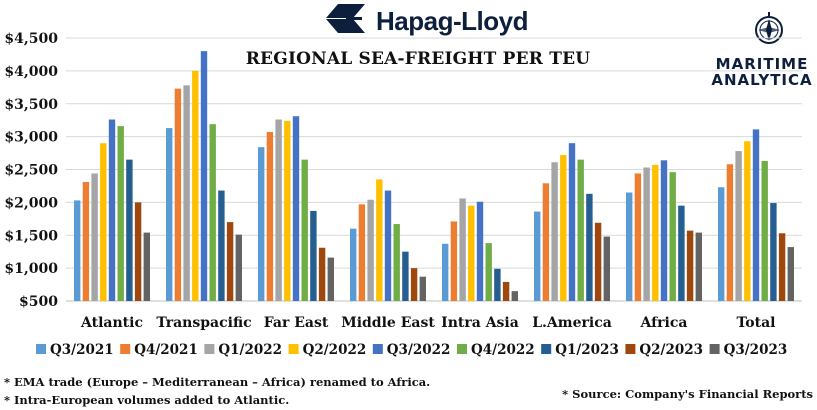  What do you see at coordinates (664, 323) in the screenshot?
I see `x-tick-label: Africa` at bounding box center [664, 323].